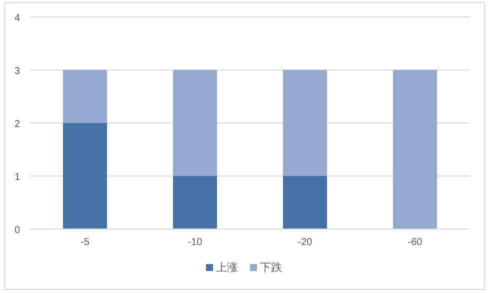 The image size is (489, 293). What do you see at coordinates (17, 177) in the screenshot?
I see `y-tick-label: 1` at bounding box center [17, 177].